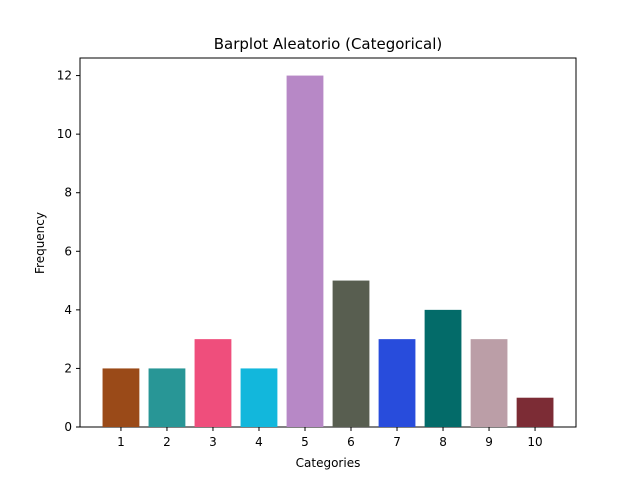 The width and height of the screenshot is (640, 484). I want to click on y-tick-label: 10, so click(64, 134).